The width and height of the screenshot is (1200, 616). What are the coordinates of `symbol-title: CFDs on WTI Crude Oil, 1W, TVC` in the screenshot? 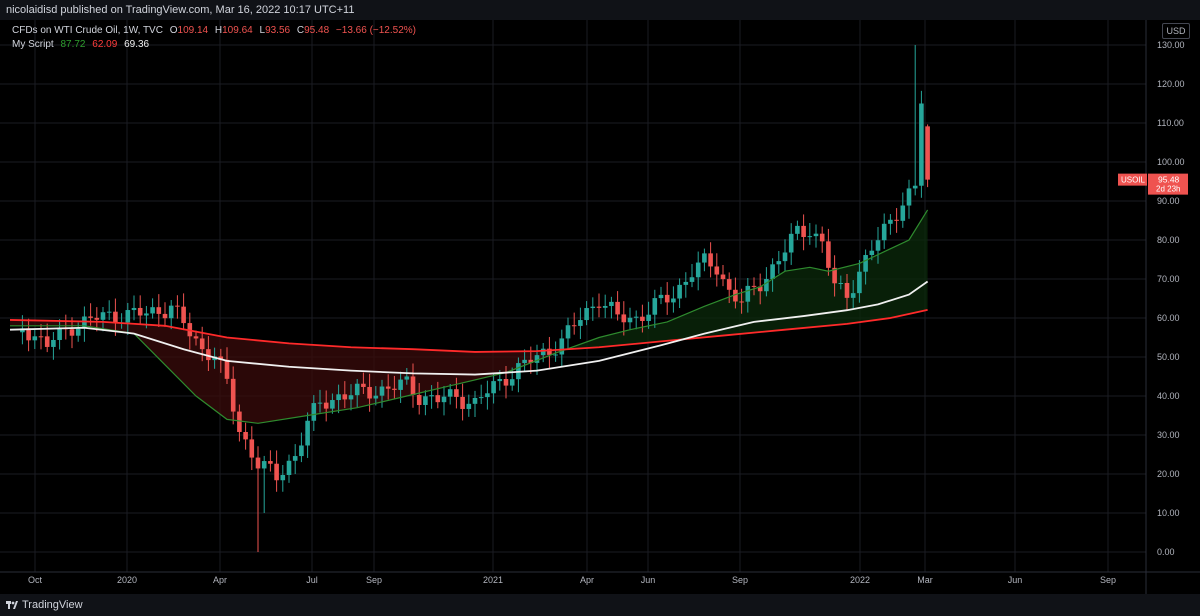 It's located at (87, 30).